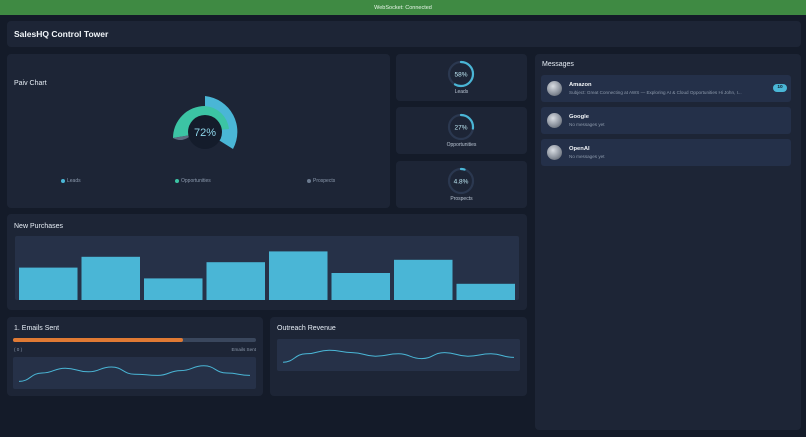 Image resolution: width=806 pixels, height=437 pixels. I want to click on message-item-openai: OpenAI No messages yet, so click(666, 152).